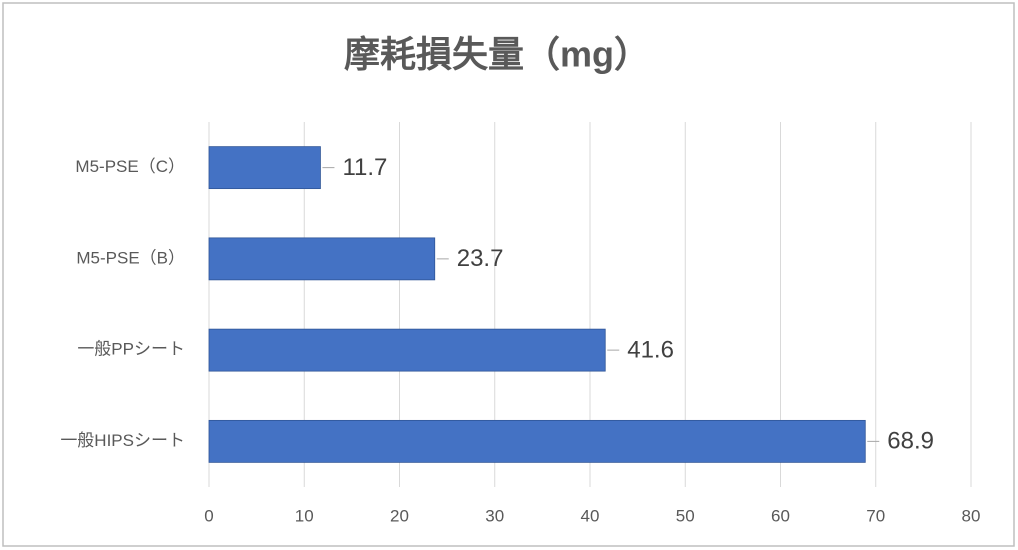 The image size is (1018, 550). What do you see at coordinates (650, 349) in the screenshot?
I see `value-label: 41.6` at bounding box center [650, 349].